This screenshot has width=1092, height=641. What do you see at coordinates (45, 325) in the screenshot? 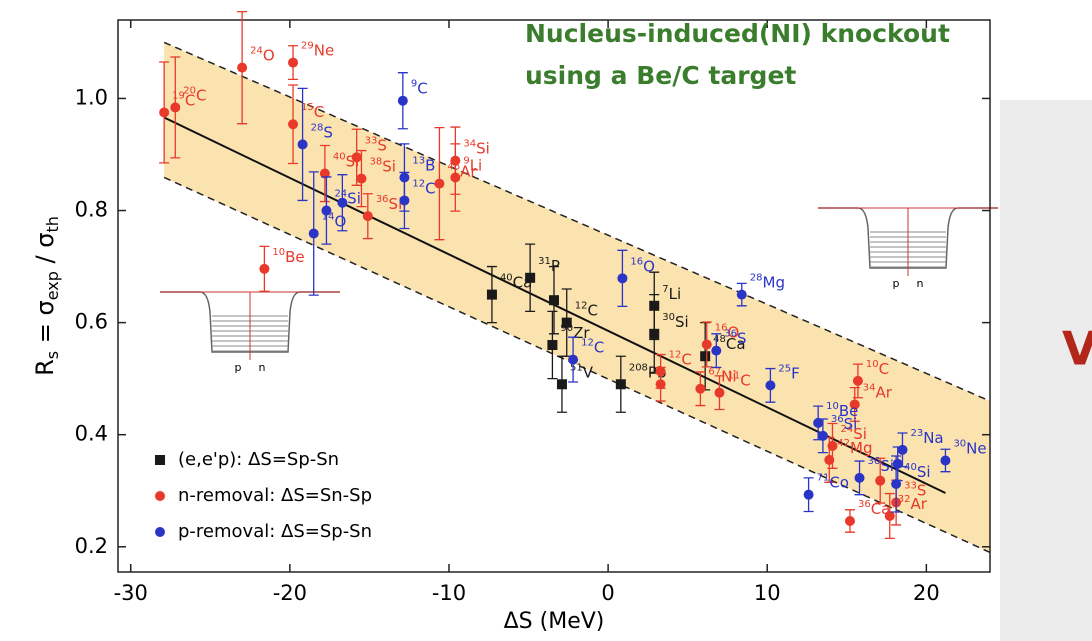
I see `y-axis-label-part: = σ` at bounding box center [45, 325].